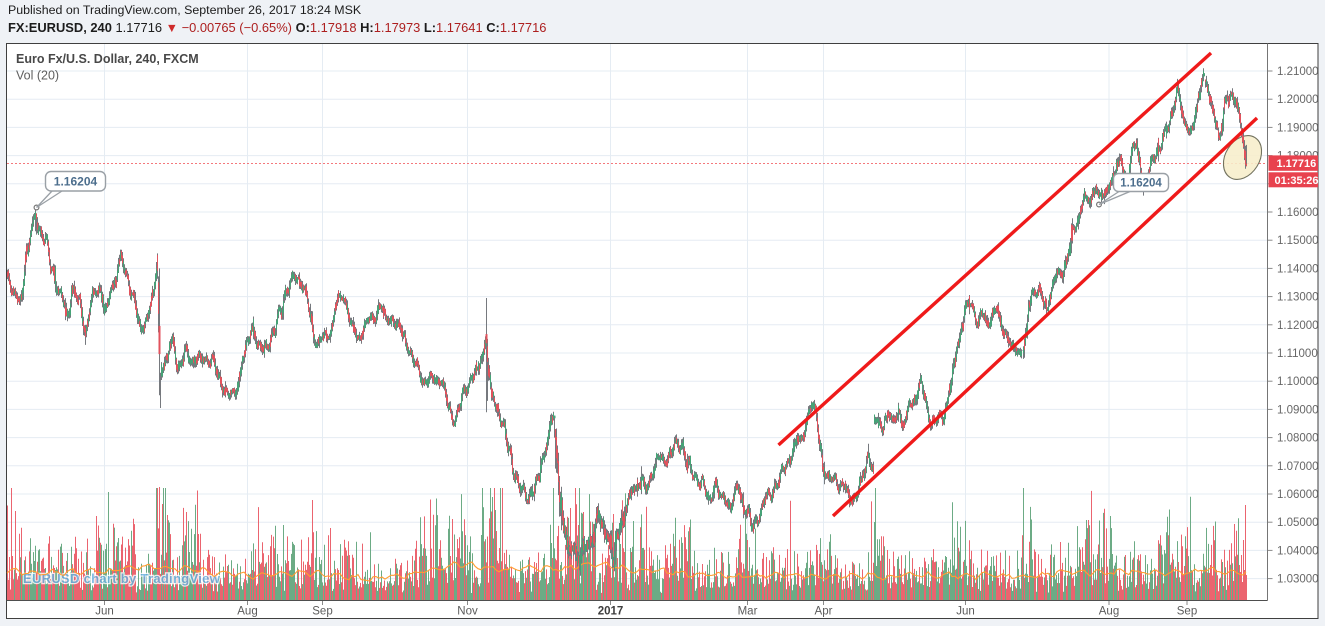  Describe the element at coordinates (1298, 467) in the screenshot. I see `svg-text: 1.07000` at that location.